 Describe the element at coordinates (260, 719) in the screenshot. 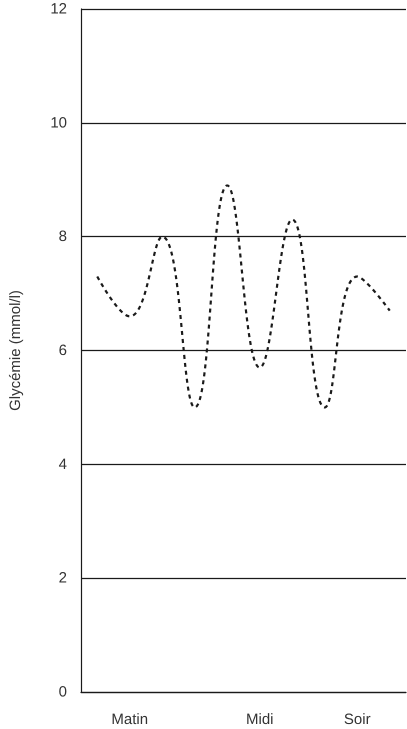

I see `x-tick-label: Midi` at that location.